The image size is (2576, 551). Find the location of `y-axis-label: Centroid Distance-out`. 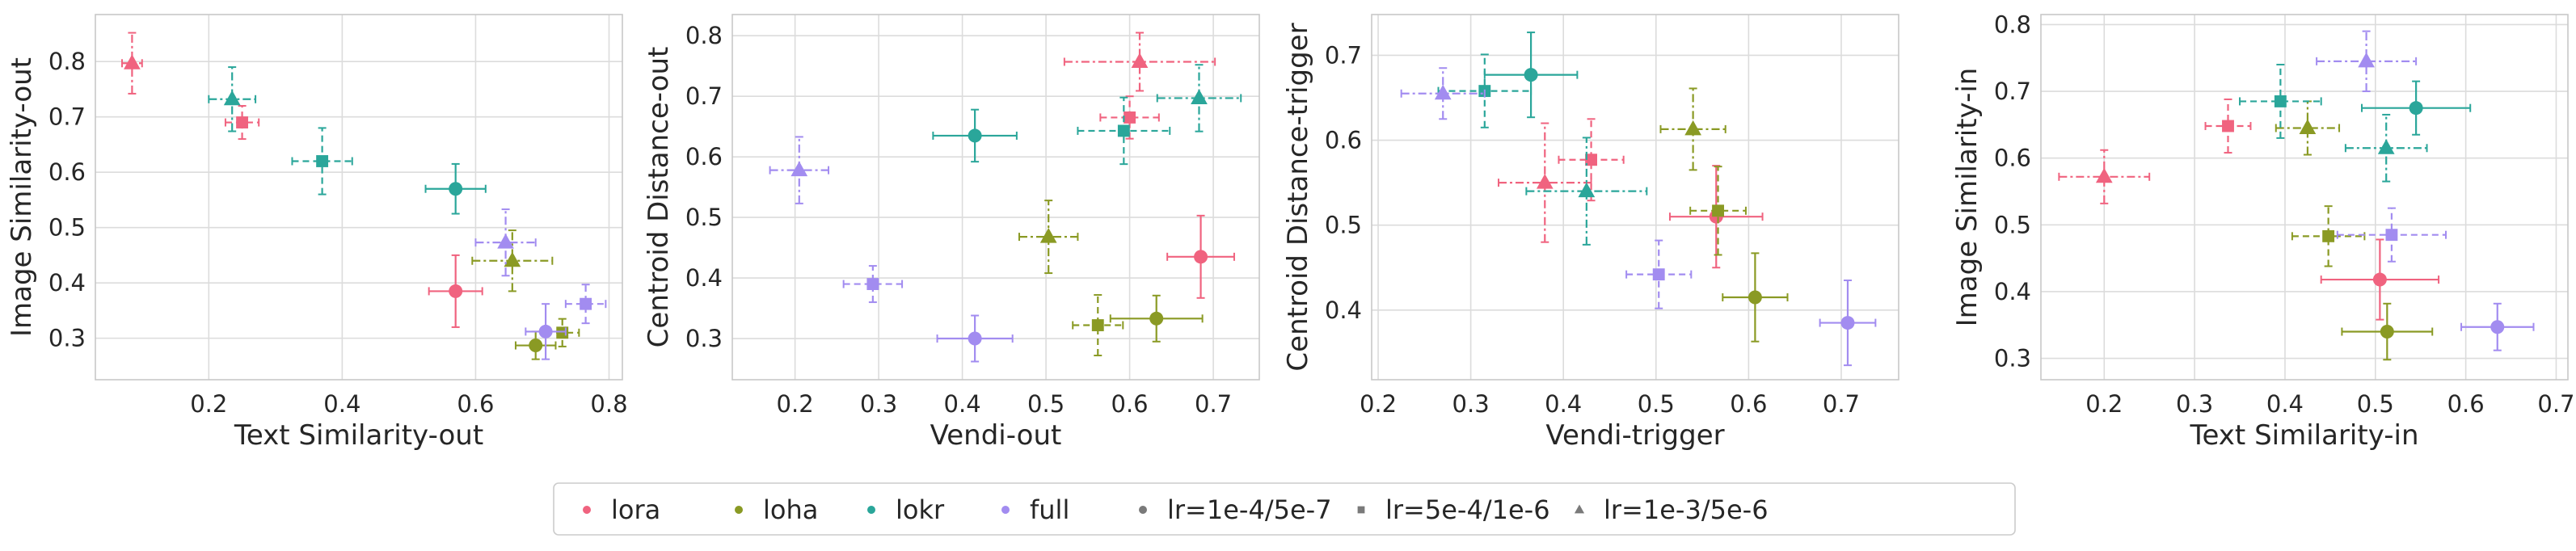

y-axis-label: Centroid Distance-out is located at coordinates (659, 197).